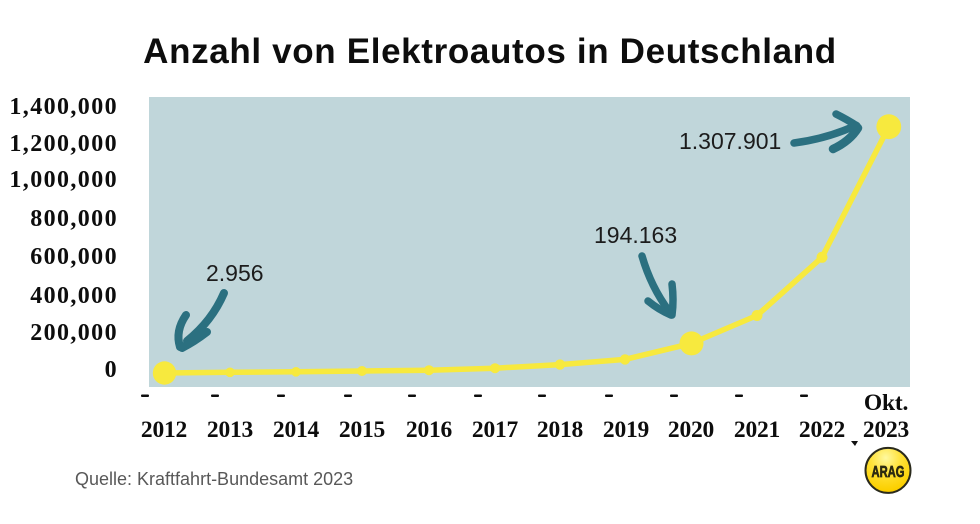 The image size is (980, 524). I want to click on svg-text: ARAG, so click(888, 472).